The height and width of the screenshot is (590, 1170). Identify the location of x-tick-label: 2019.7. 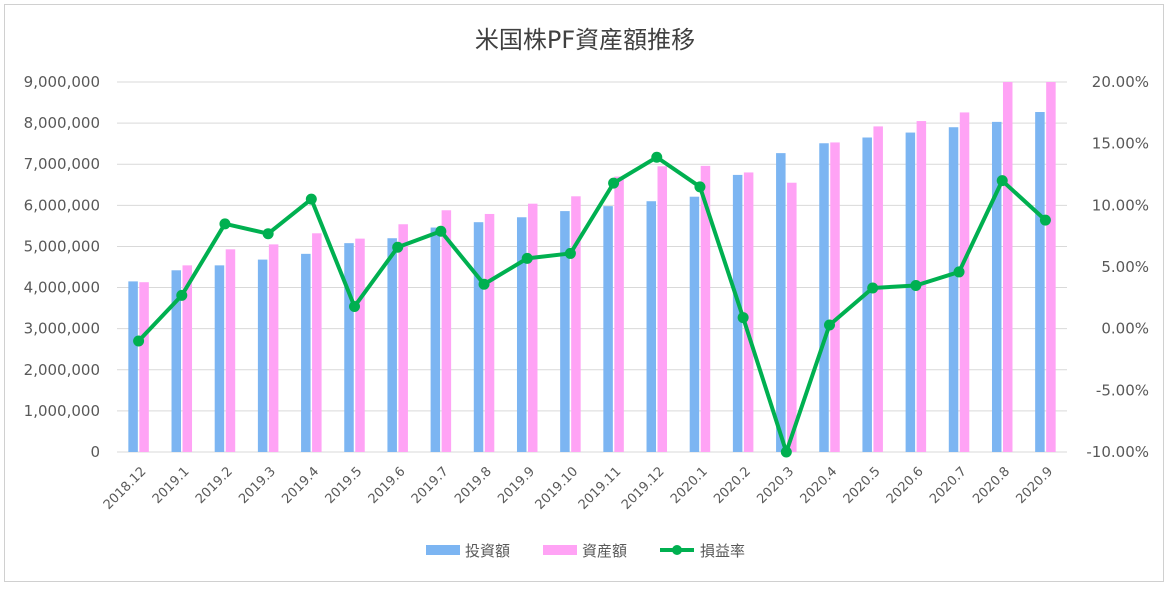
(430, 485).